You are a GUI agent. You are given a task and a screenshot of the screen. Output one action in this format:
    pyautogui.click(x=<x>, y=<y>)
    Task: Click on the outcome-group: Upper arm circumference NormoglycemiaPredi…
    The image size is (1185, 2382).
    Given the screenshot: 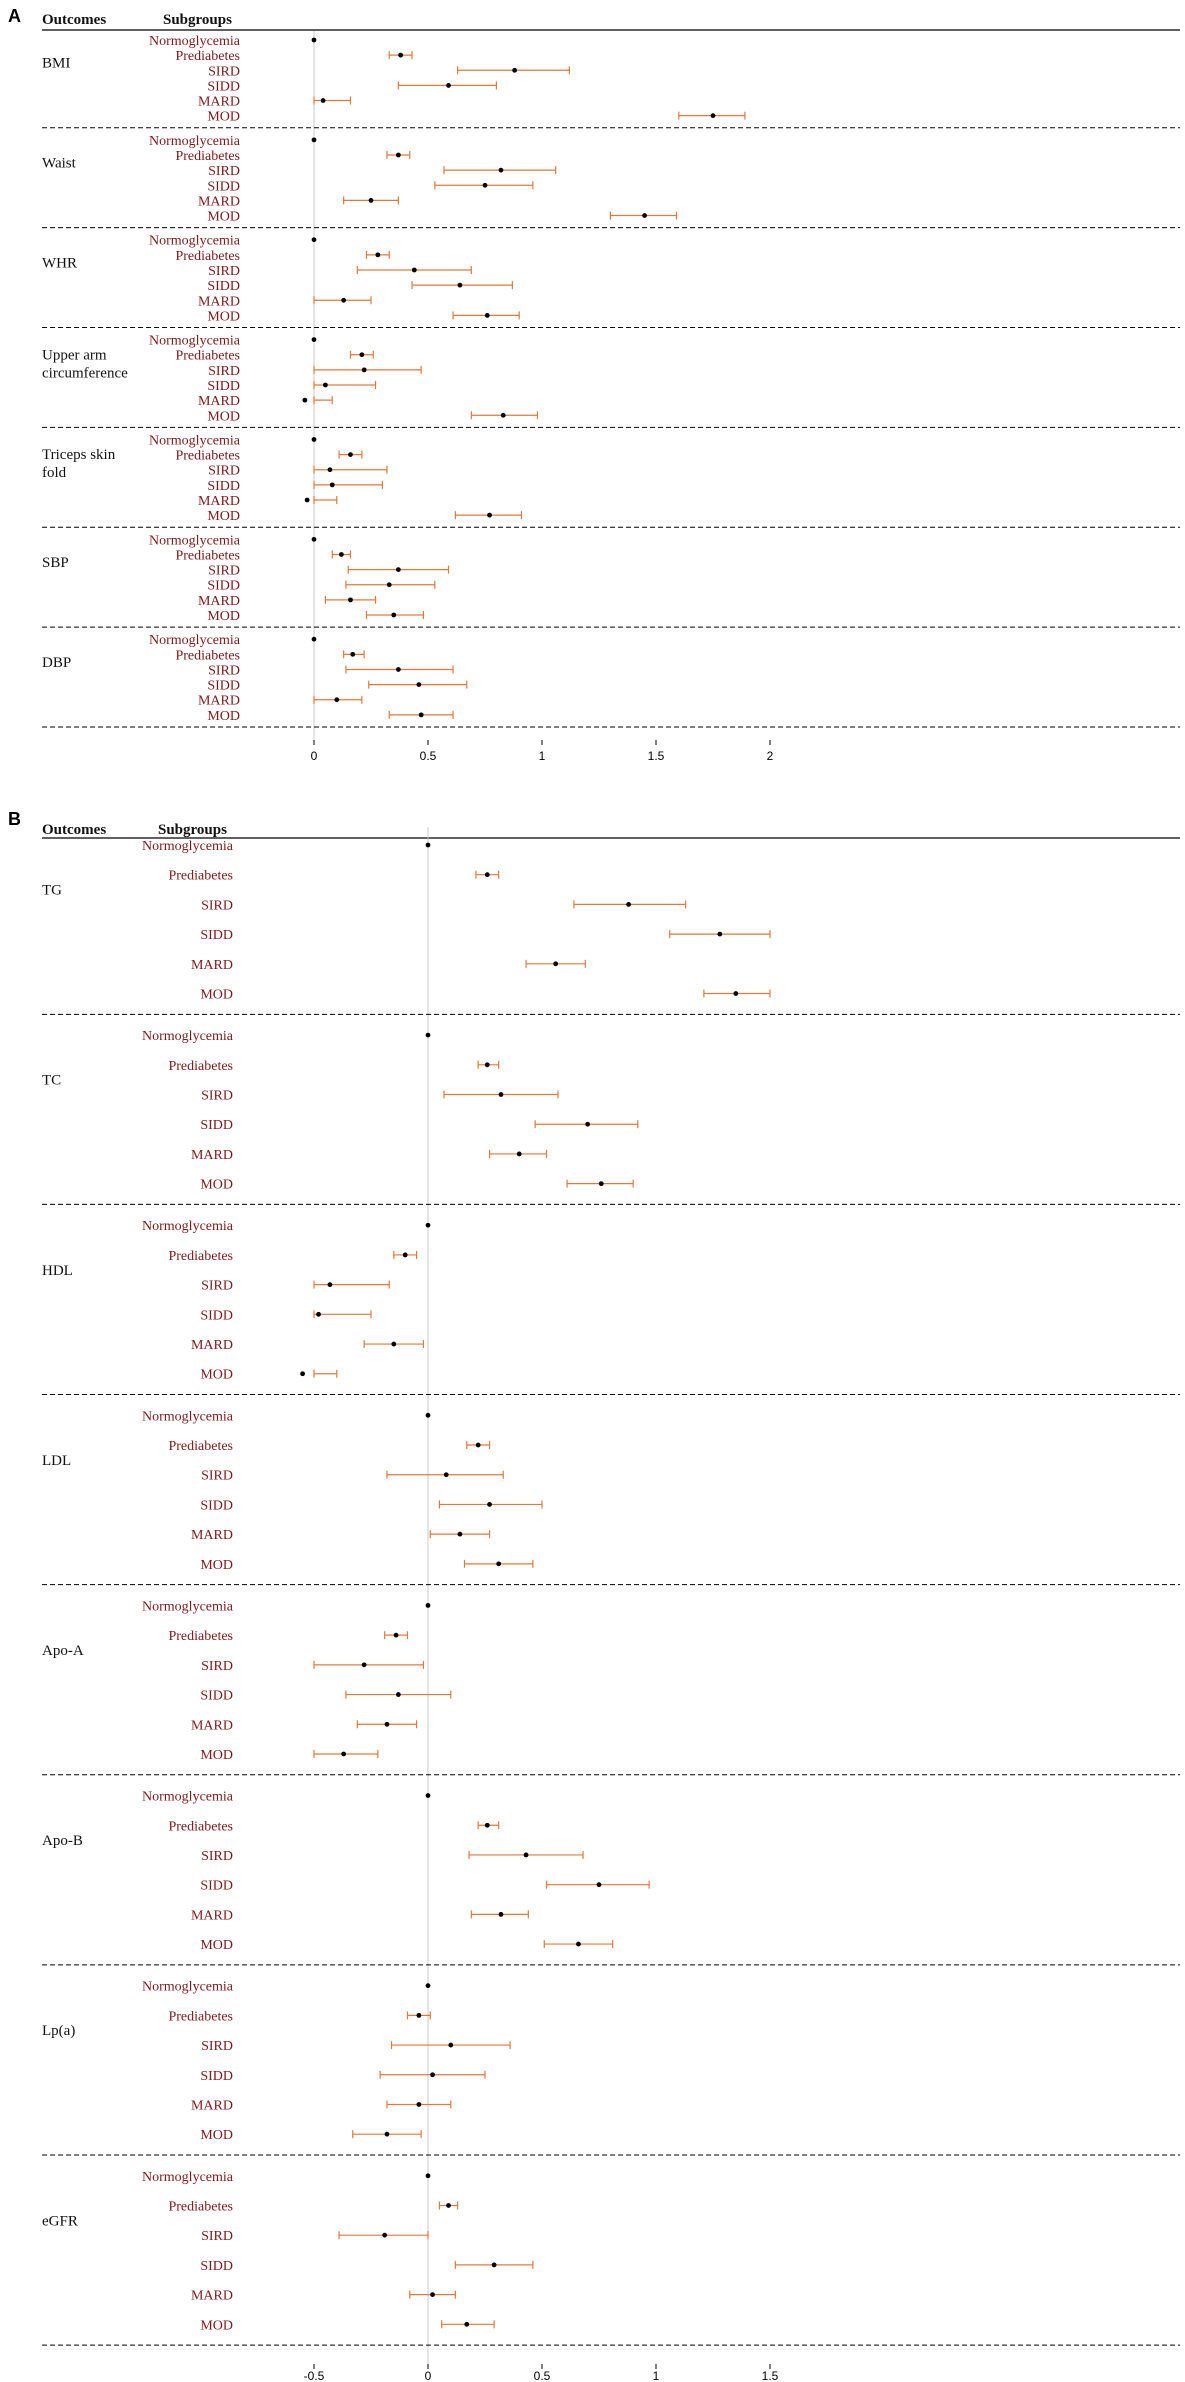 What is the action you would take?
    pyautogui.click(x=611, y=381)
    